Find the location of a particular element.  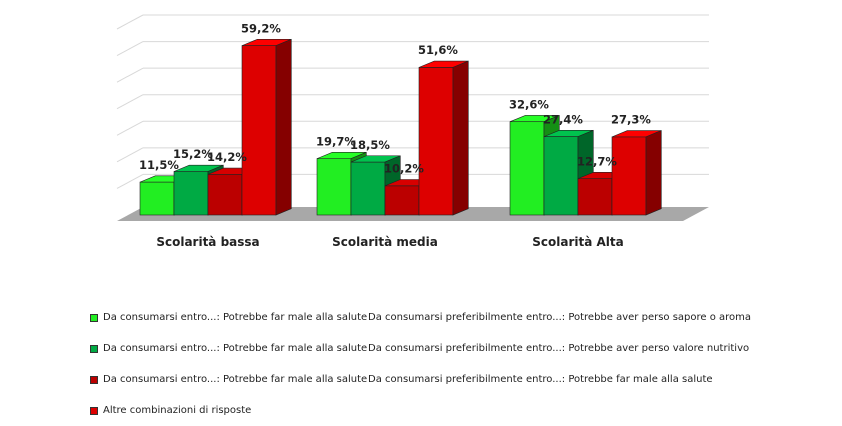

legend-label-a: Altre combinazioni di risposte is located at coordinates (177, 410).